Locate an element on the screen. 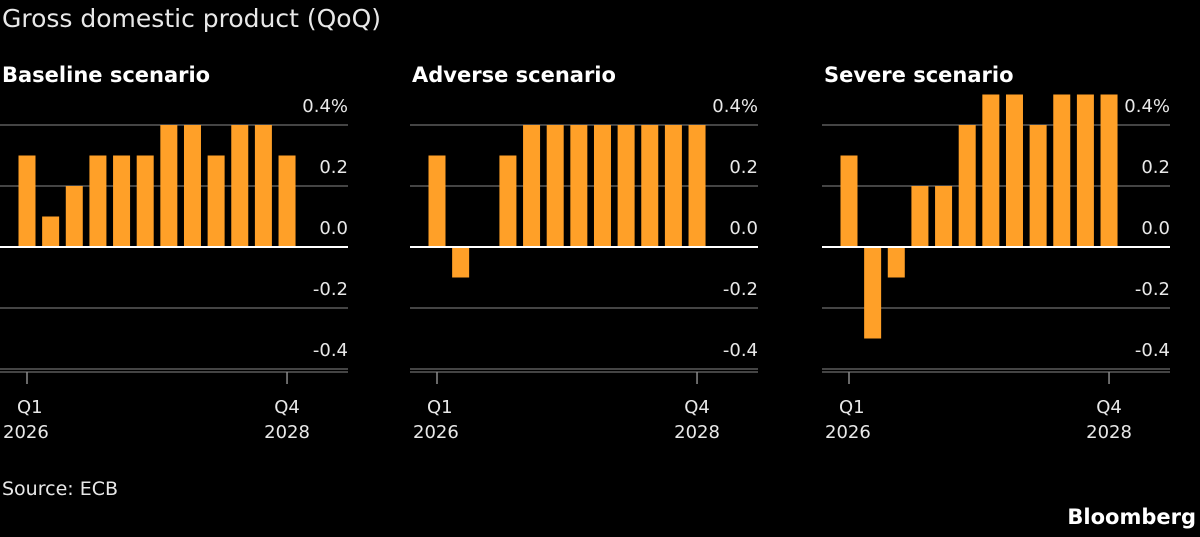  bloomberg-logo: Bloomberg is located at coordinates (1131, 517).